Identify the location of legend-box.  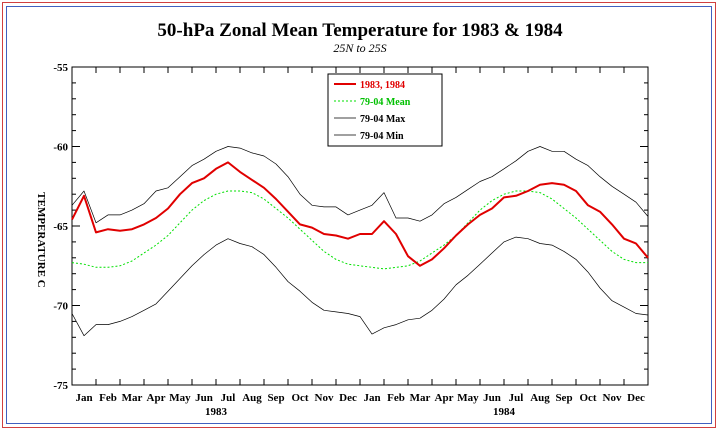
(385, 110).